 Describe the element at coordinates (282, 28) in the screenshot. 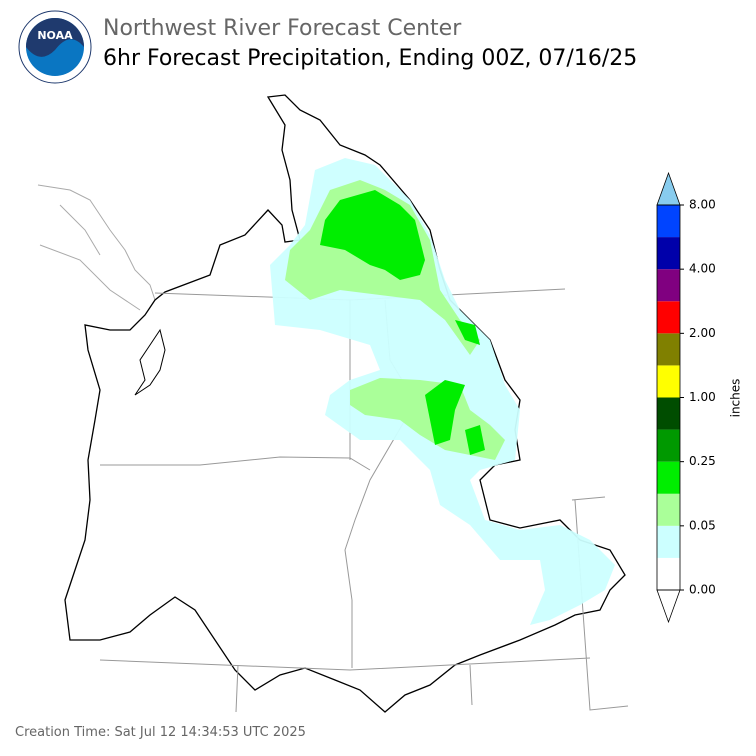

I see `title: Northwest River Forecast Center` at that location.